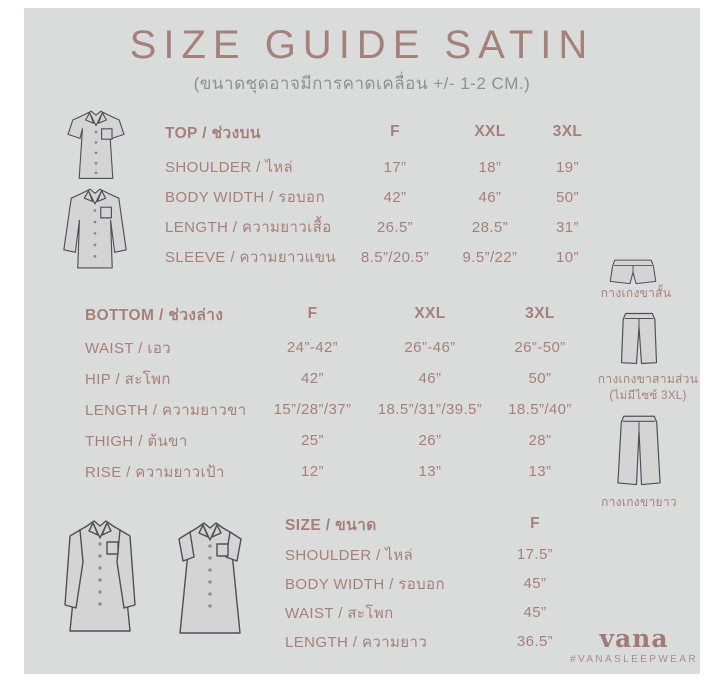 Image resolution: width=717 pixels, height=696 pixels. I want to click on pajama-top-short-sleeve-illustration, so click(96, 144).